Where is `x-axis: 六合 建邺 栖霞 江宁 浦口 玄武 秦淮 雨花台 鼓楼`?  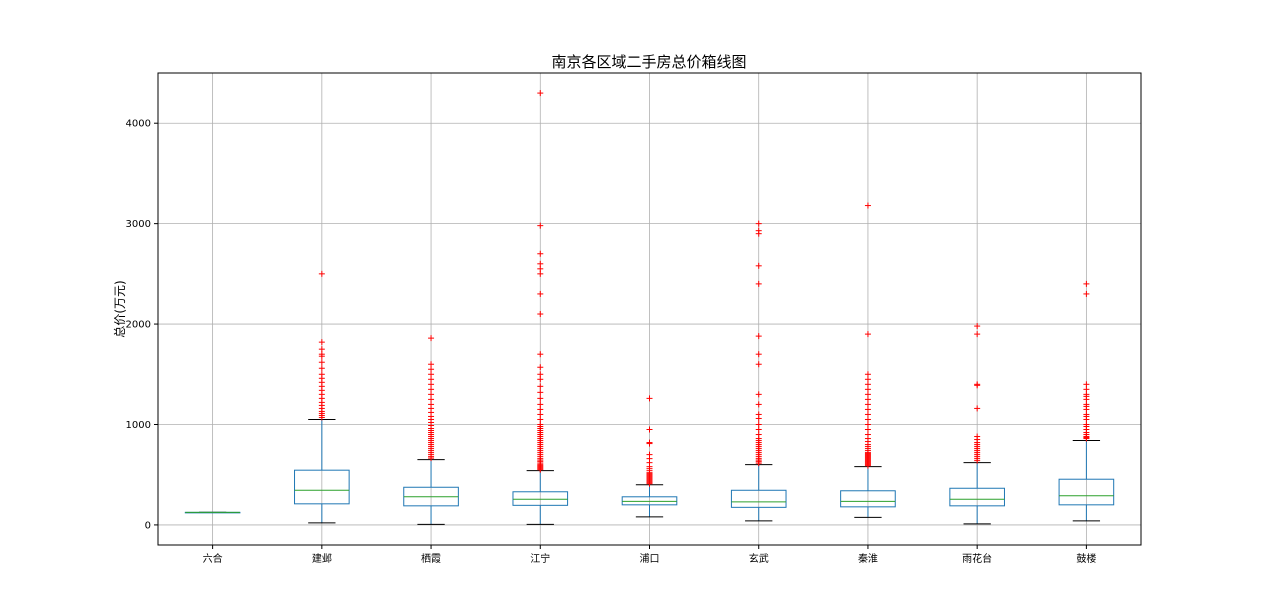
x-axis: 六合 建邺 栖霞 江宁 浦口 玄武 秦淮 雨花台 鼓楼 is located at coordinates (649, 555).